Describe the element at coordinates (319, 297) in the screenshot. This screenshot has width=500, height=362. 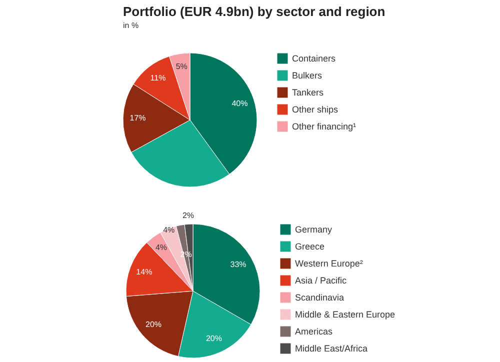
I see `legend-label: Scandinavia` at that location.